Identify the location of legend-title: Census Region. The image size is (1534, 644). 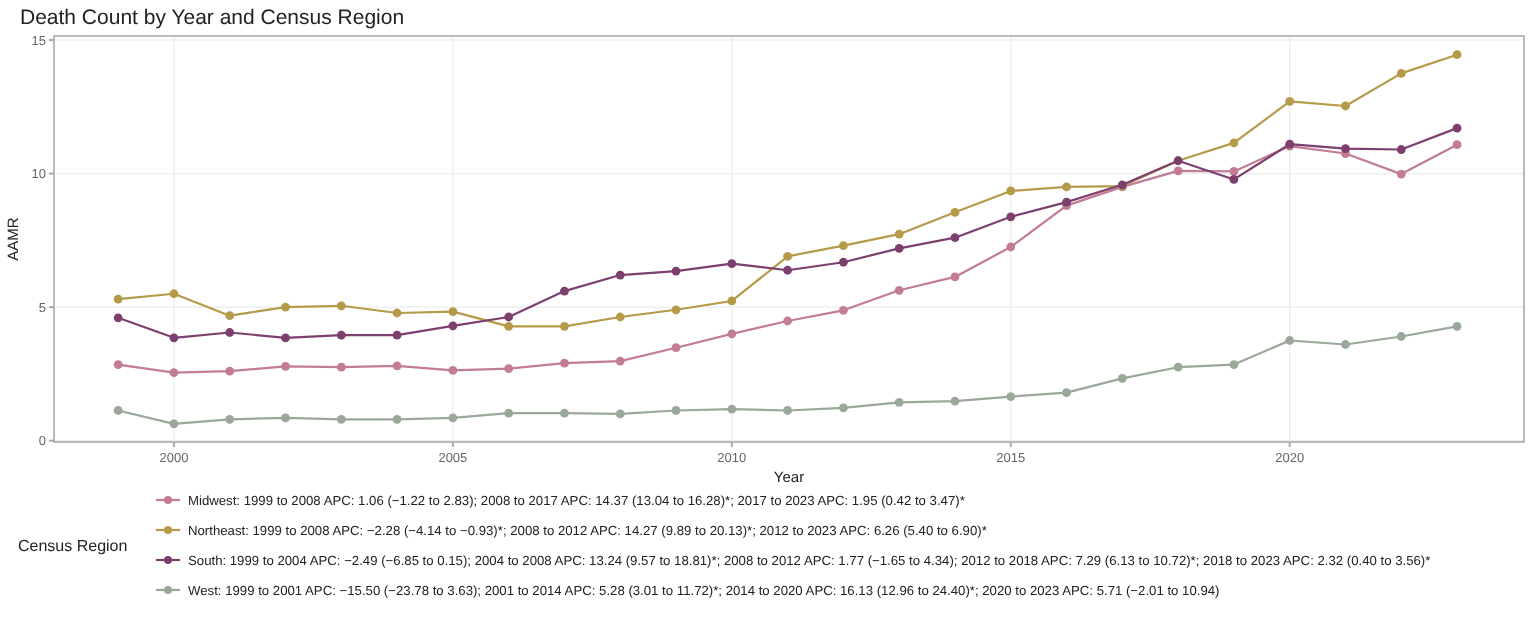
(73, 546).